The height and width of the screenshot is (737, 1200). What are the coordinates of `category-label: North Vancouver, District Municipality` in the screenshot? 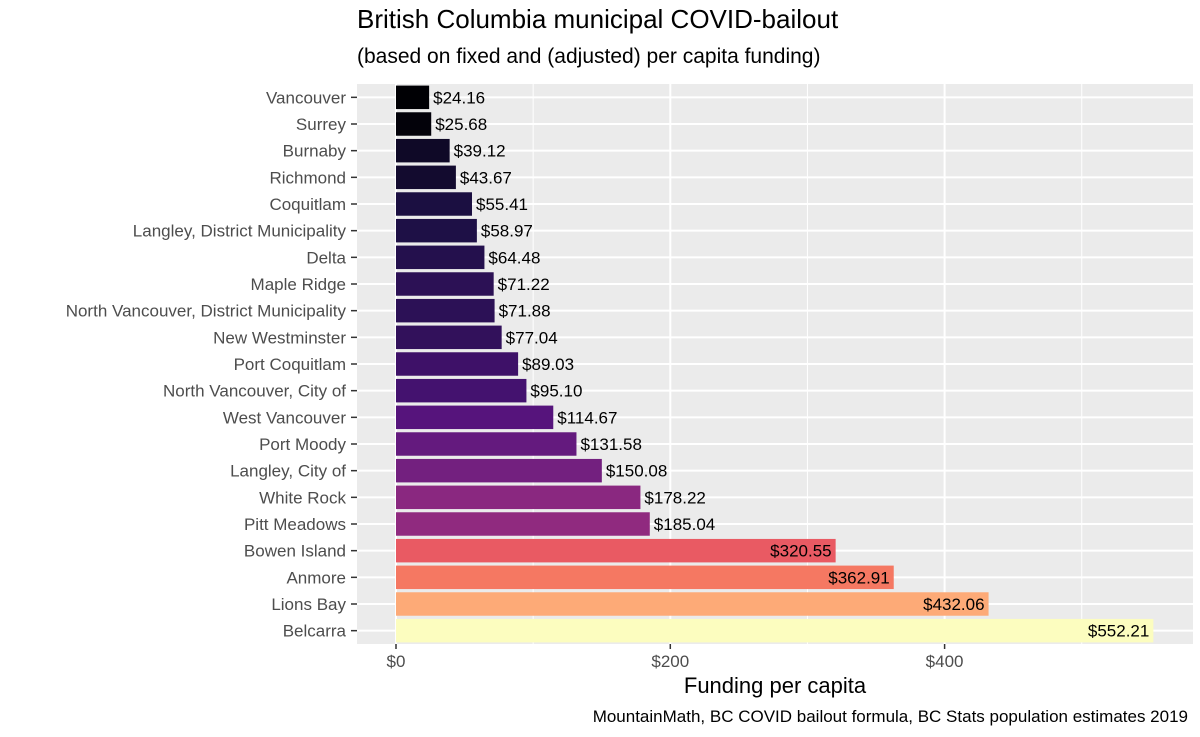 It's located at (206, 311).